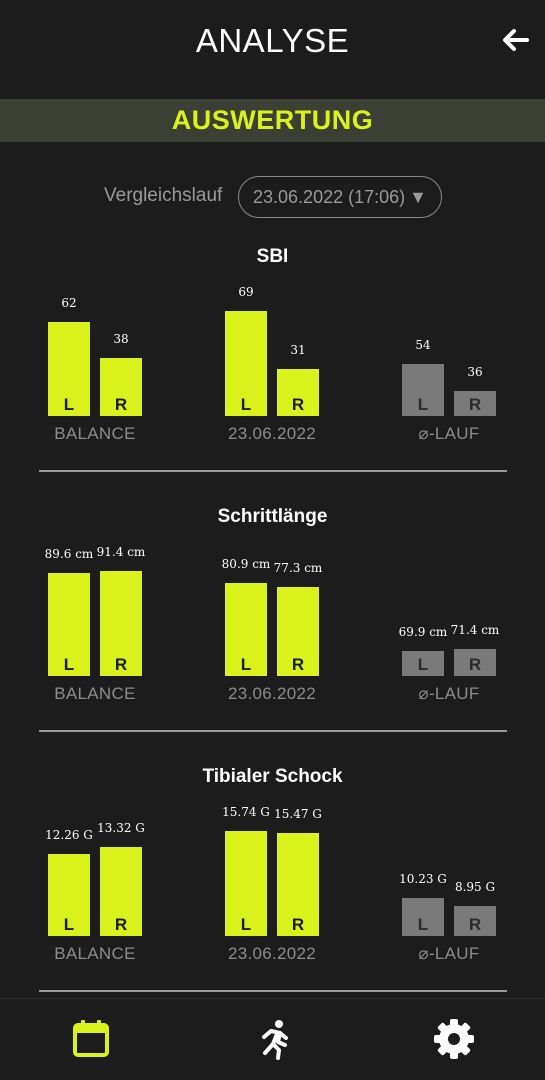 The height and width of the screenshot is (1080, 545). What do you see at coordinates (121, 828) in the screenshot?
I see `value-label: 13.32 G` at bounding box center [121, 828].